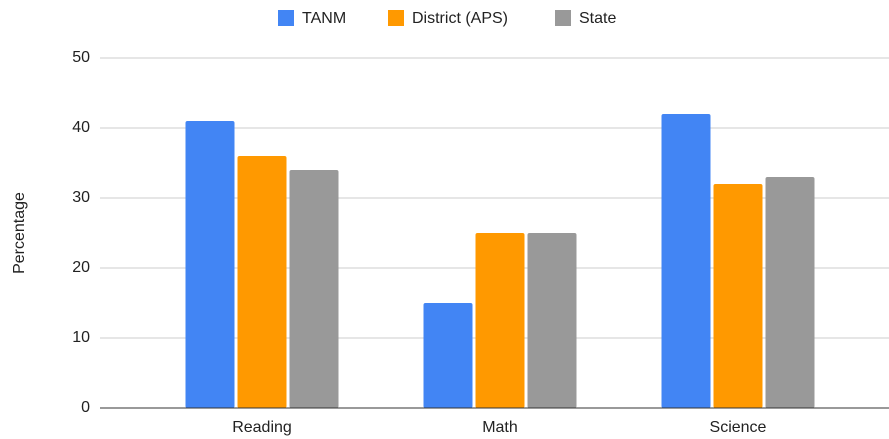  I want to click on legend-label: TANM, so click(324, 18).